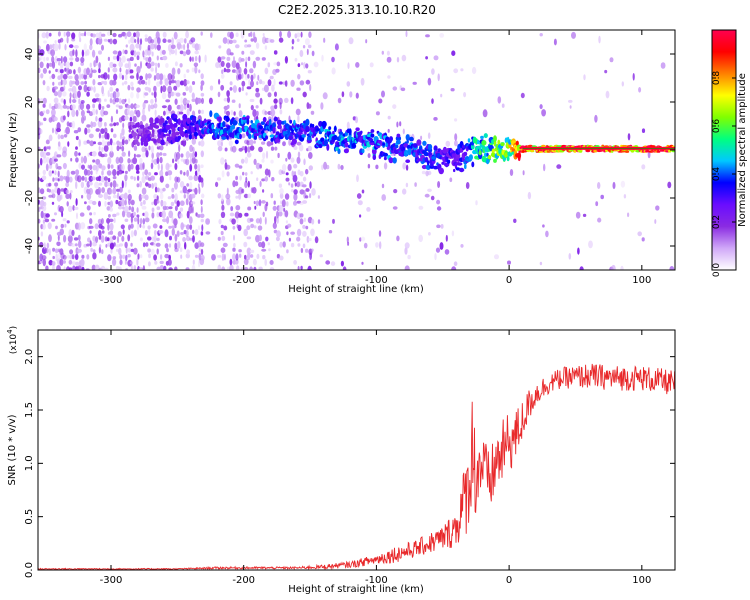  What do you see at coordinates (29, 102) in the screenshot?
I see `y-tick-label: 20` at bounding box center [29, 102].